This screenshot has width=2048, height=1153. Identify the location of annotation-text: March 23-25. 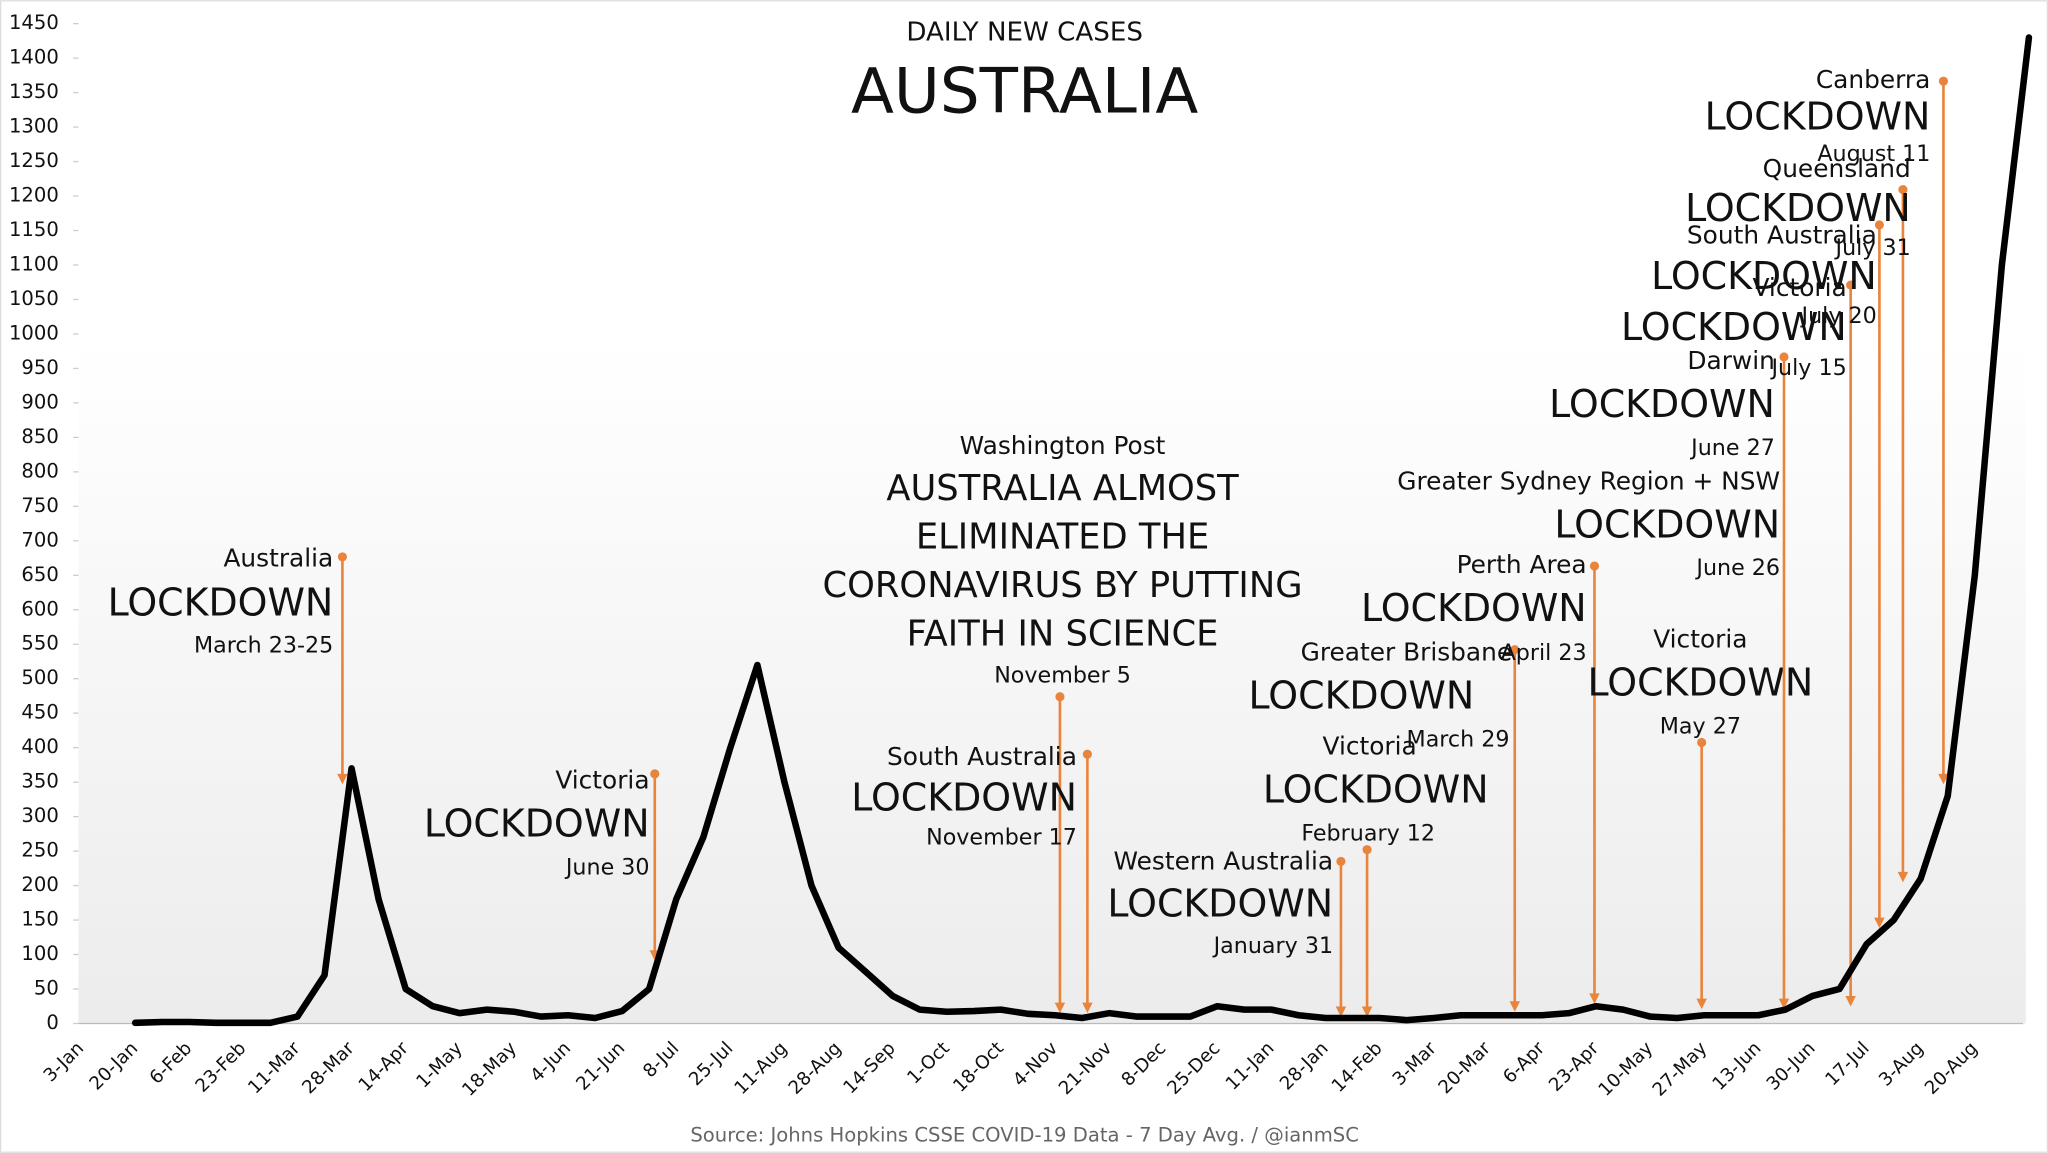
(263, 645).